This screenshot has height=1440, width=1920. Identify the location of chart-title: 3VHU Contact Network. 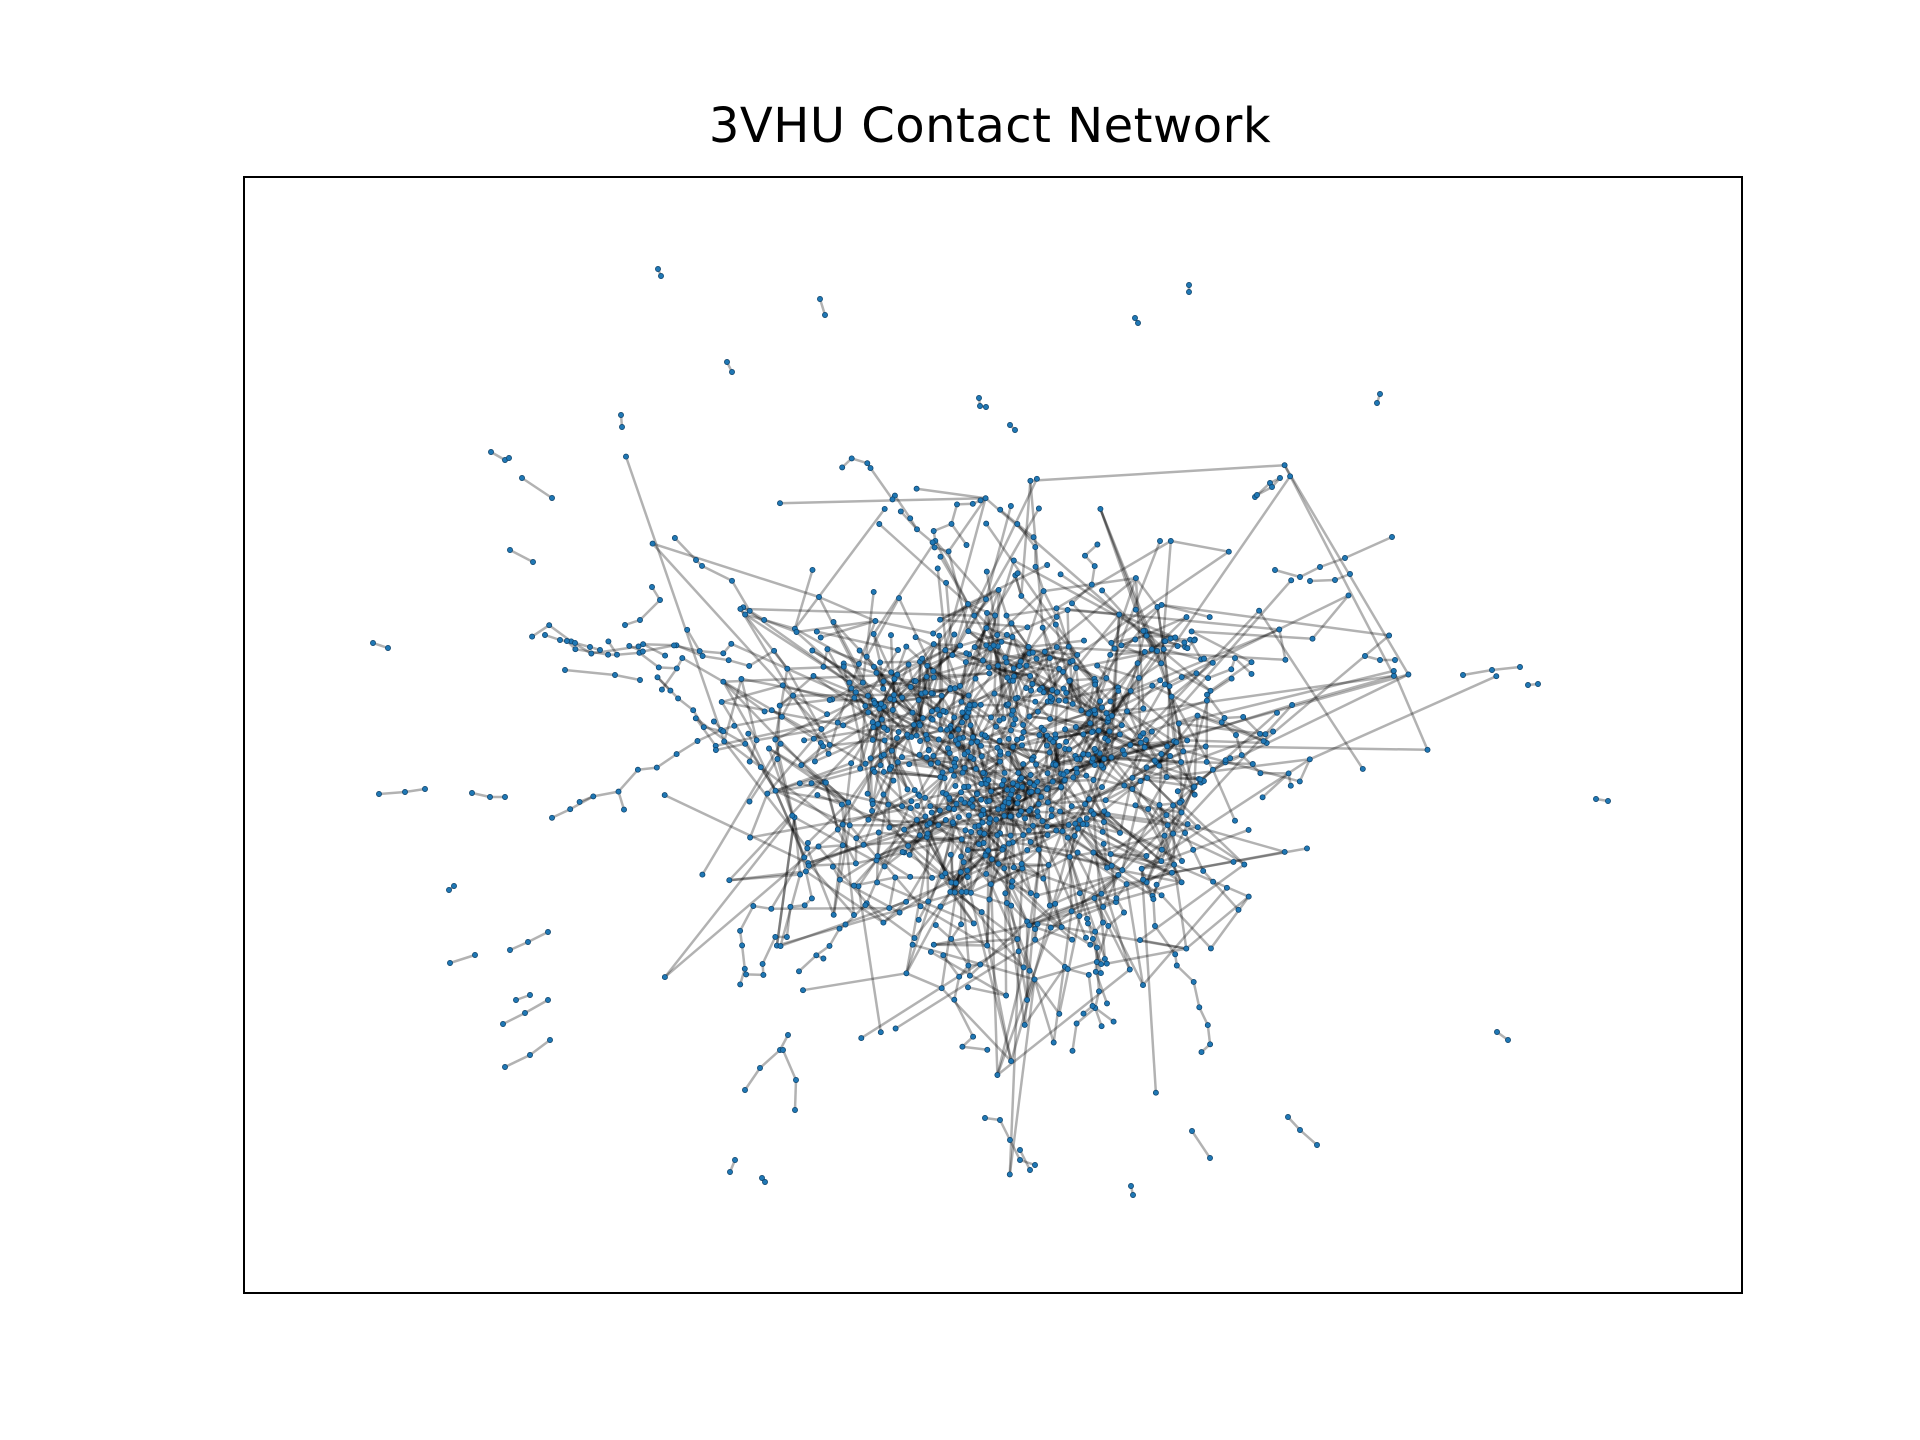
(990, 126).